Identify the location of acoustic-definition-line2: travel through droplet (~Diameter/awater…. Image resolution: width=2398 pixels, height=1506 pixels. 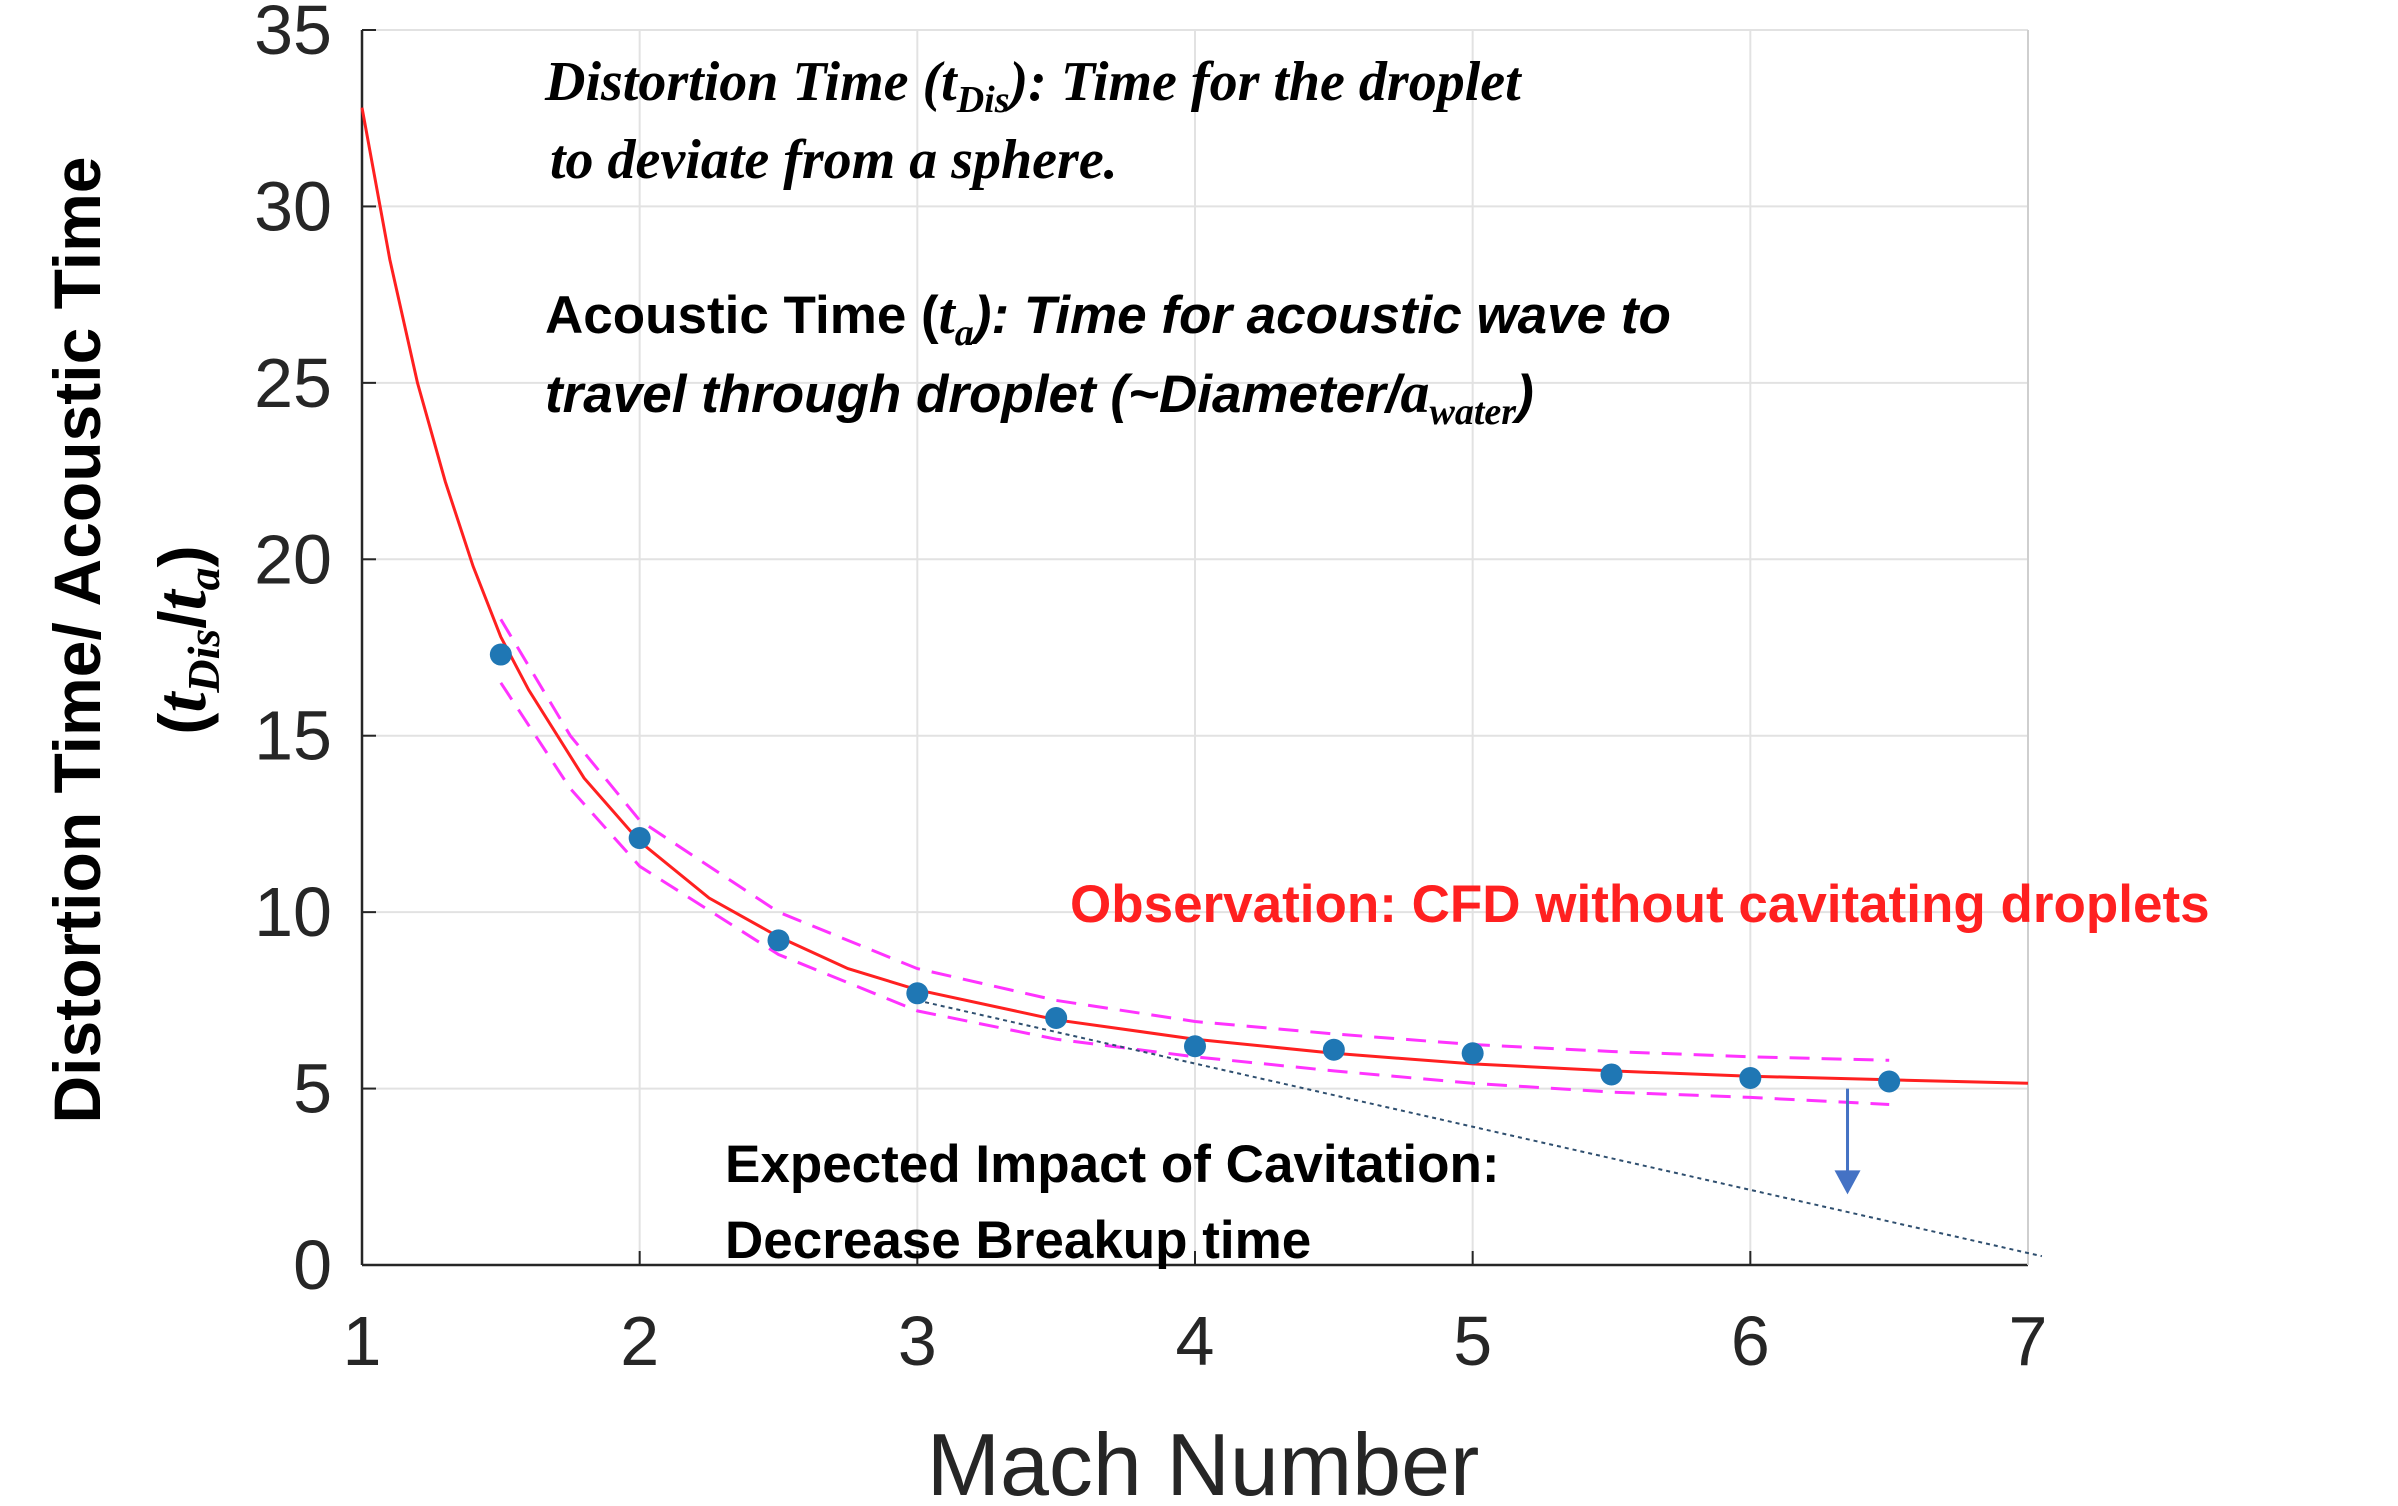
(1039, 396).